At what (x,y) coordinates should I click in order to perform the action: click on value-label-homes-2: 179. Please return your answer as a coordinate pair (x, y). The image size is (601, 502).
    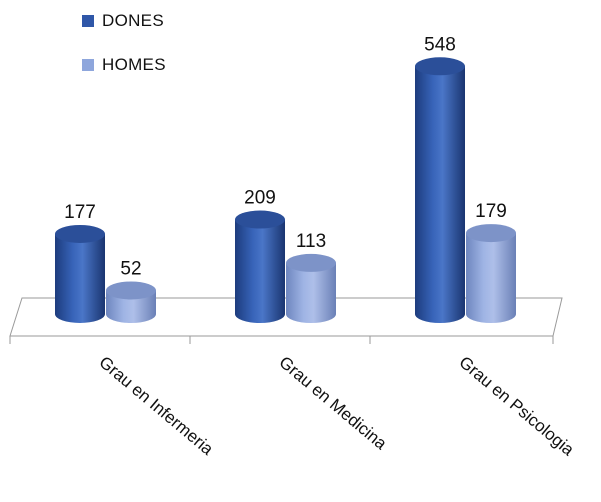
    Looking at the image, I should click on (491, 211).